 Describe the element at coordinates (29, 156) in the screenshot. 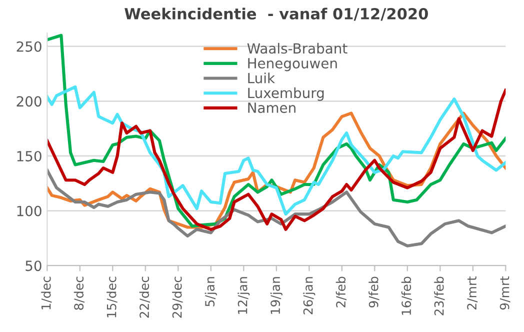

I see `y-tick-label: 150` at that location.